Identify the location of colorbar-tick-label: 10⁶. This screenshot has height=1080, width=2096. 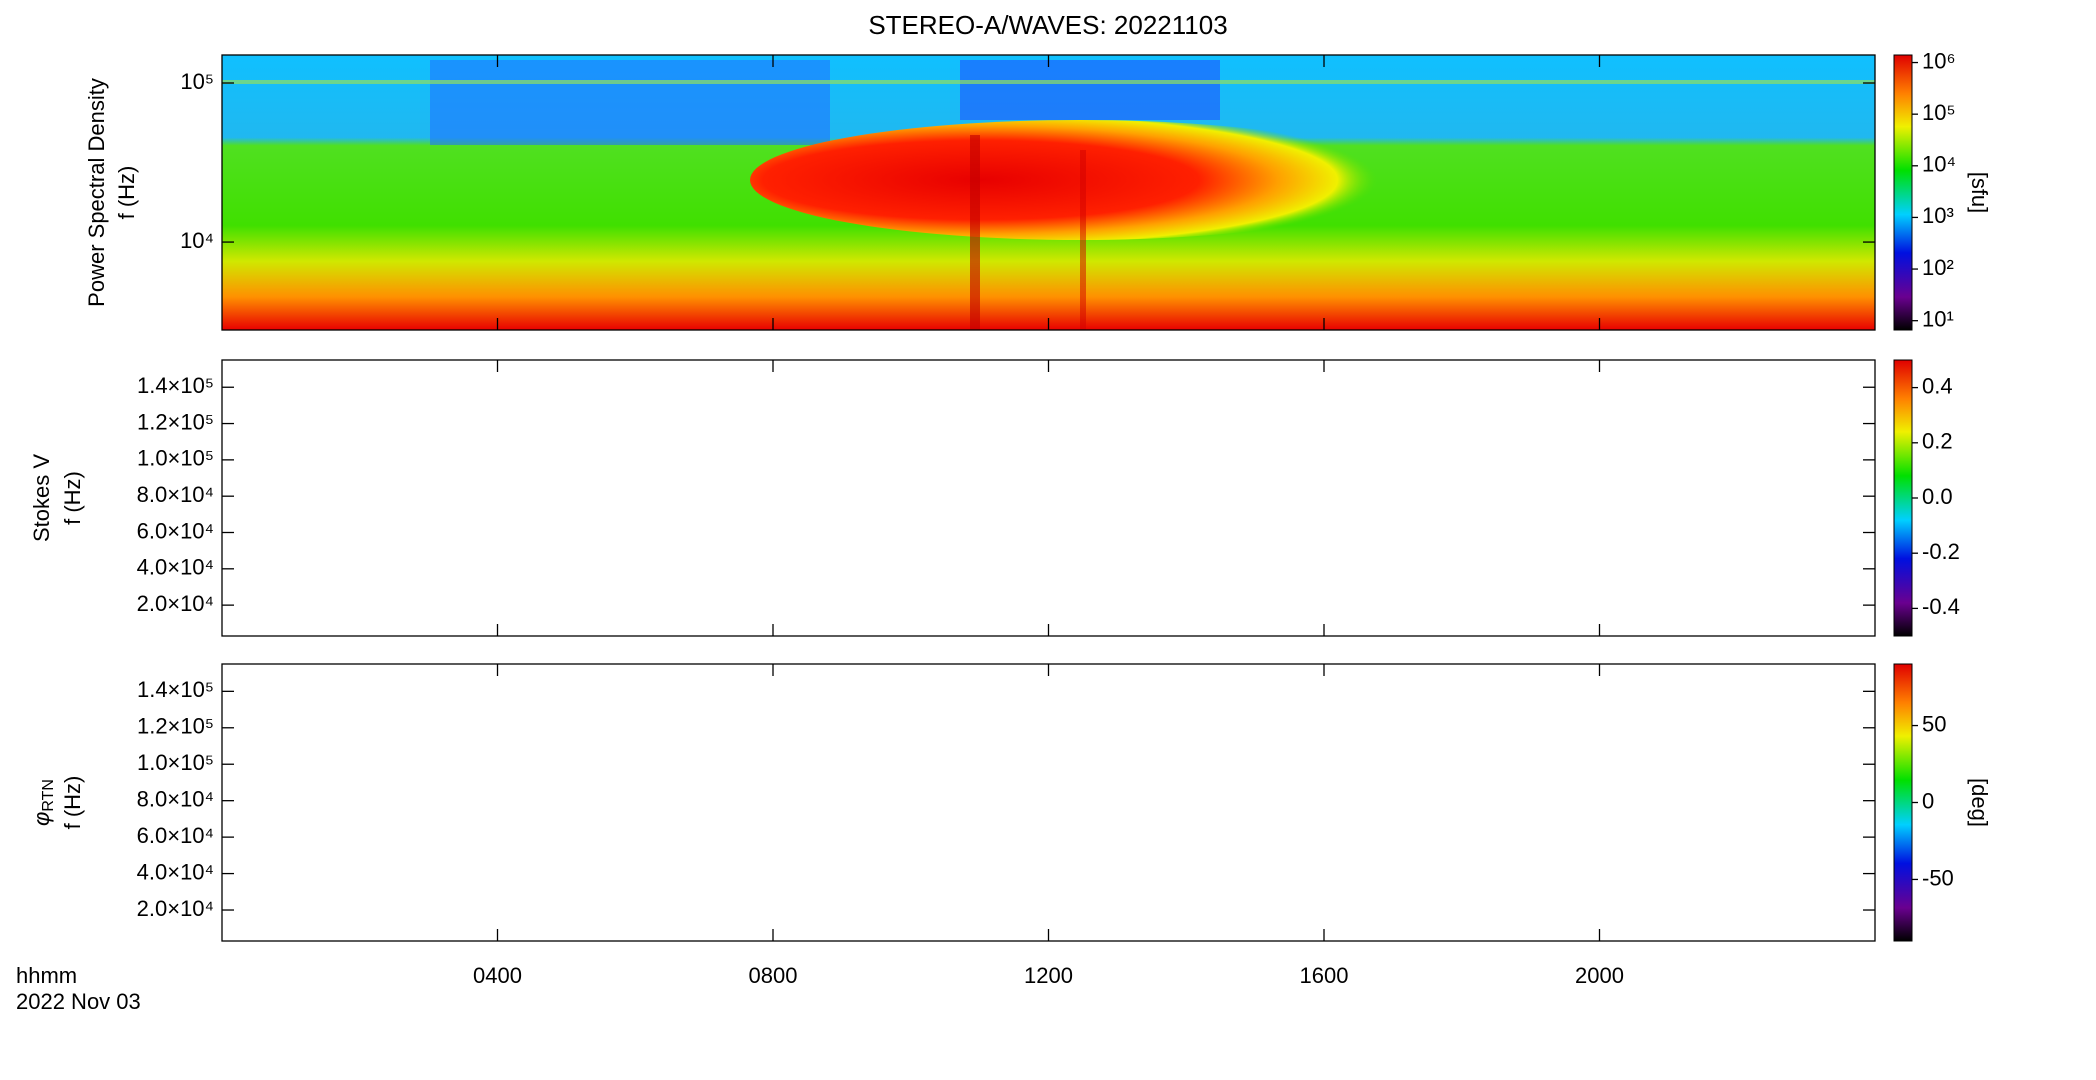
(1939, 60).